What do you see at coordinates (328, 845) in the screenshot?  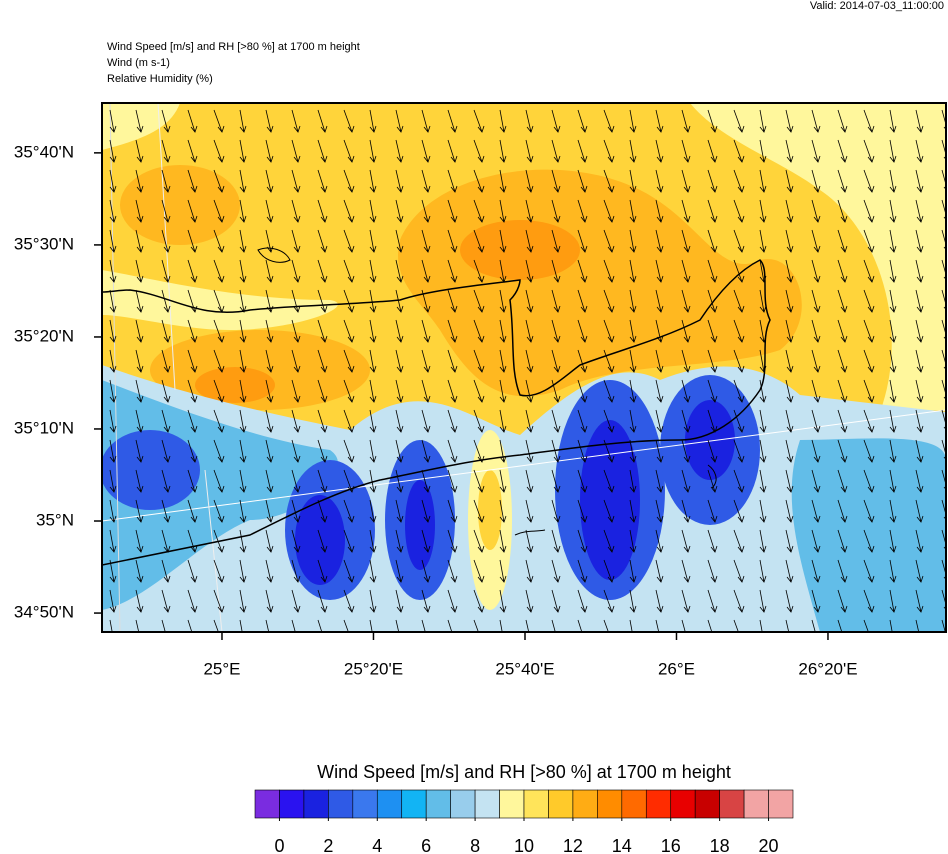 I see `colorbar-tick-label: 2` at bounding box center [328, 845].